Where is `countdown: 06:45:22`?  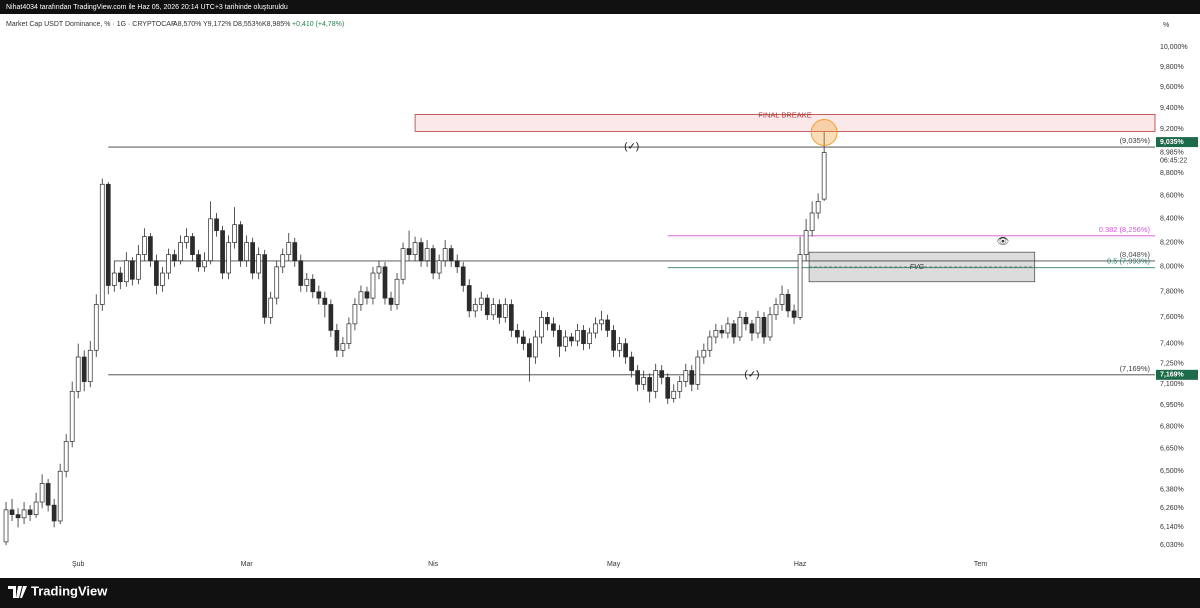
countdown: 06:45:22 is located at coordinates (1173, 160).